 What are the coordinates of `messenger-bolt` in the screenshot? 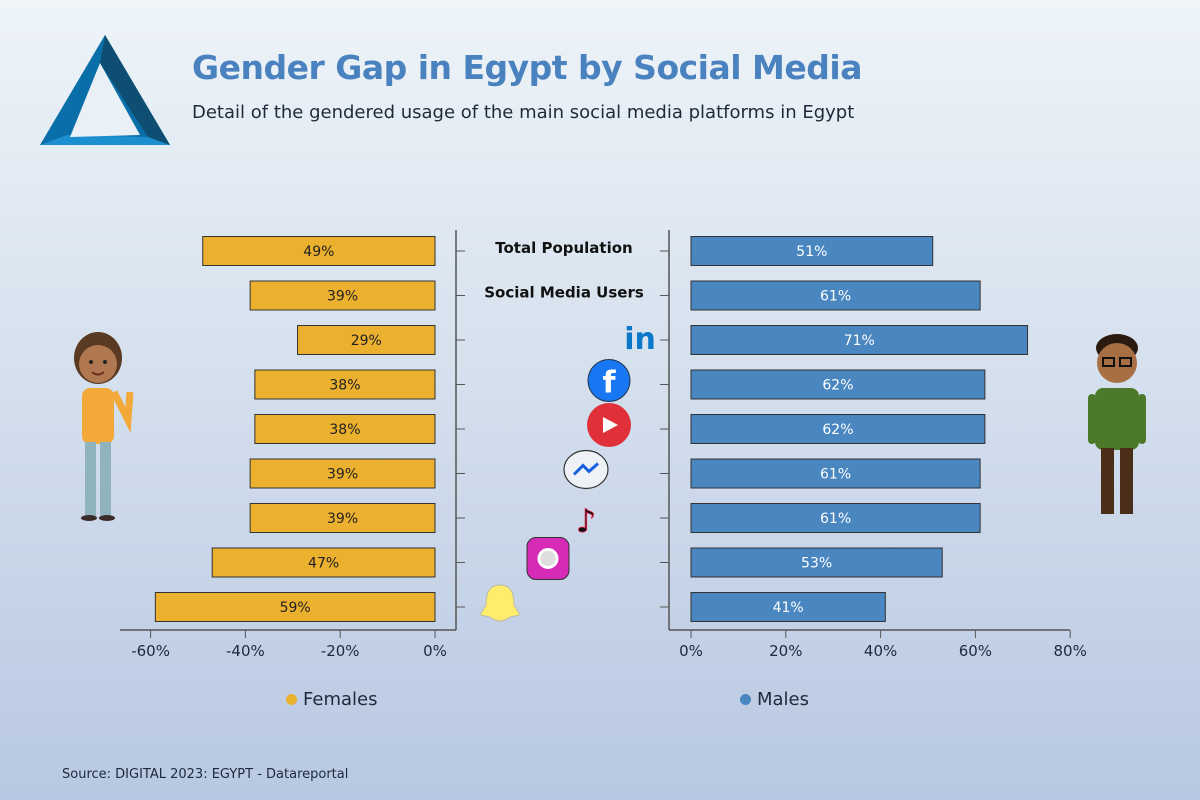 It's located at (585, 469).